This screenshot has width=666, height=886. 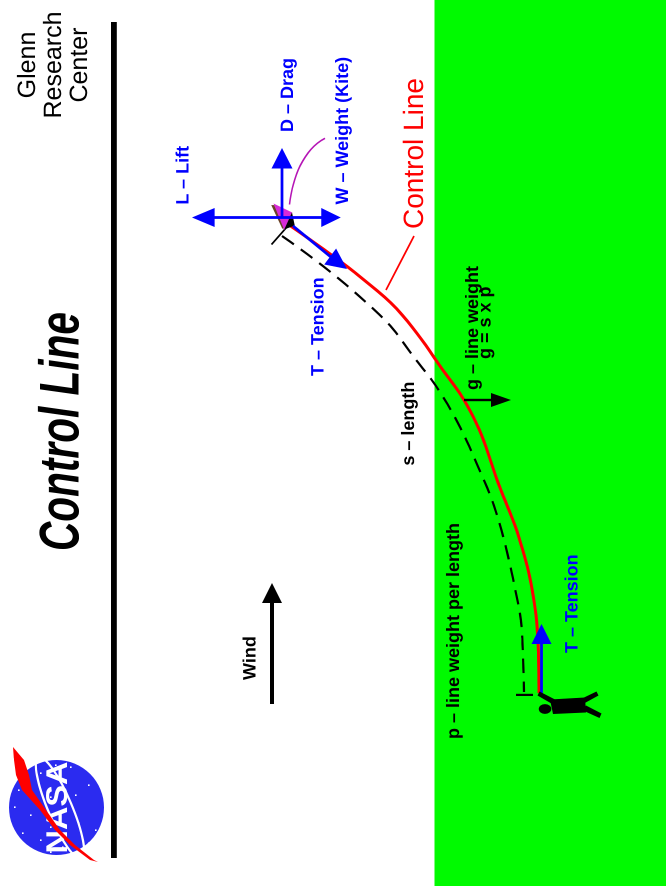 What do you see at coordinates (53, 65) in the screenshot?
I see `svg-text: Research` at bounding box center [53, 65].